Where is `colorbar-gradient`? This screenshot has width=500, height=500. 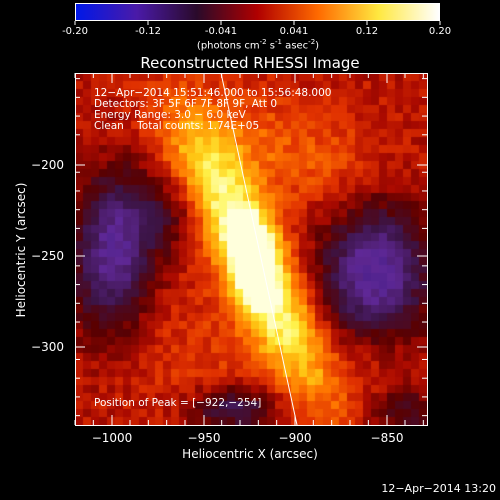 colorbar-gradient is located at coordinates (257, 12).